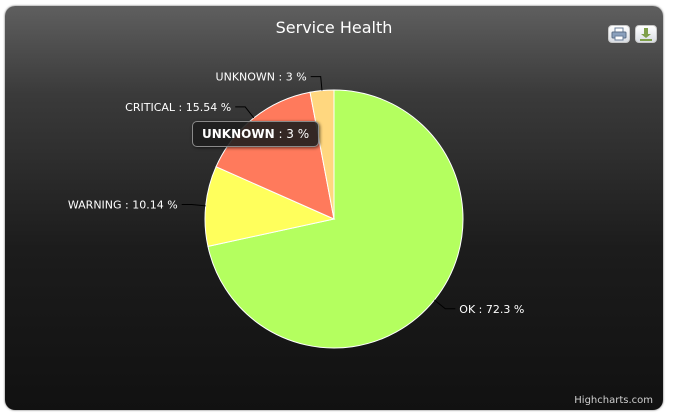 The width and height of the screenshot is (673, 420). Describe the element at coordinates (238, 134) in the screenshot. I see `tooltip-series-name: UNKNOWN` at that location.